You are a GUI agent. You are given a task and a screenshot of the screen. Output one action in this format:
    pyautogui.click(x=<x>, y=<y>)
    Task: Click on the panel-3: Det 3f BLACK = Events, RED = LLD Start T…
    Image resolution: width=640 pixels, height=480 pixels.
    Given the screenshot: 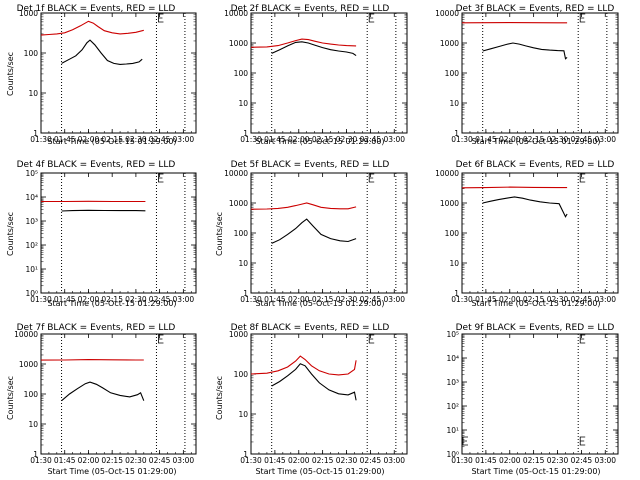 What is the action you would take?
    pyautogui.click(x=535, y=75)
    